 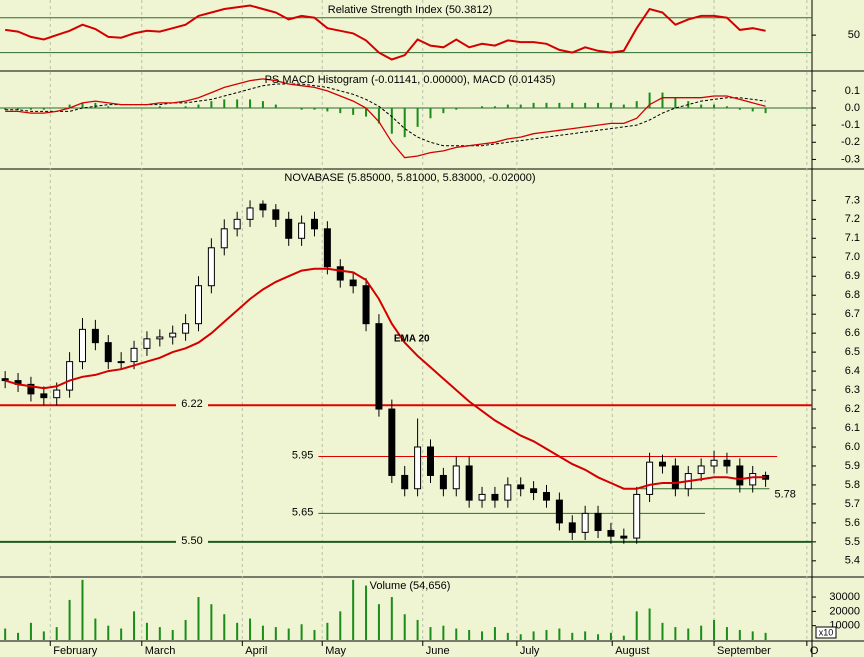 I want to click on y-tick-label: 5.7, so click(x=852, y=504).